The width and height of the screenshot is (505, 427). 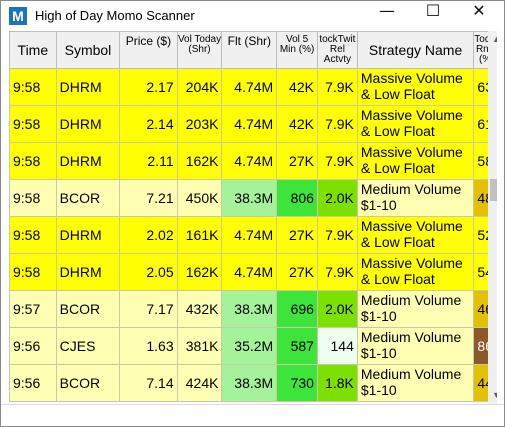 What do you see at coordinates (249, 50) in the screenshot?
I see `column-header-float: Flt (Shr)` at bounding box center [249, 50].